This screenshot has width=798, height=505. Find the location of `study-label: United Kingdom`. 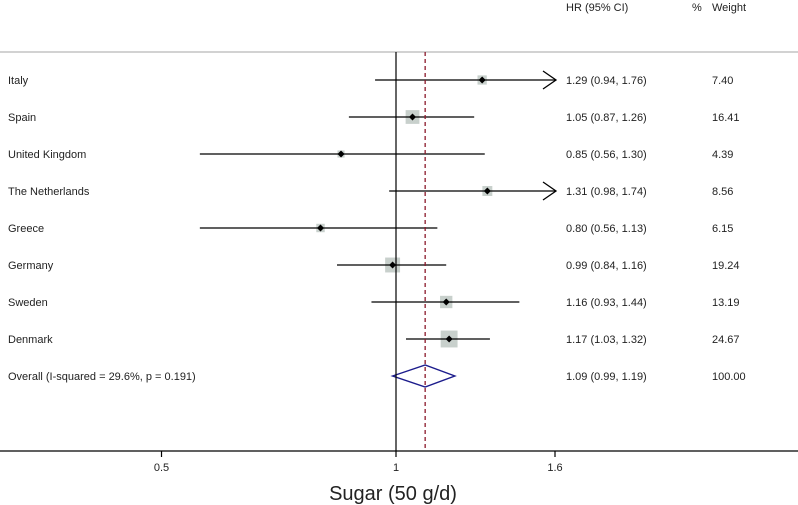

study-label: United Kingdom is located at coordinates (47, 155).